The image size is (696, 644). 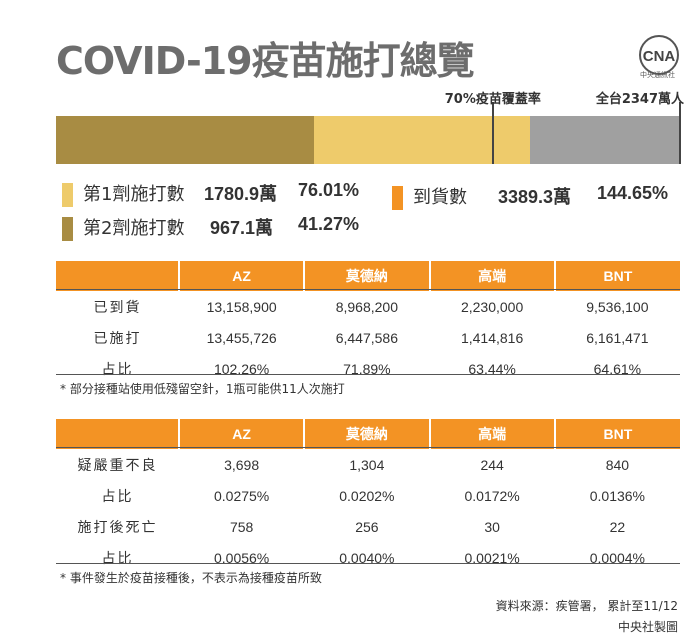 I want to click on cna-logo: CNA, so click(x=659, y=55).